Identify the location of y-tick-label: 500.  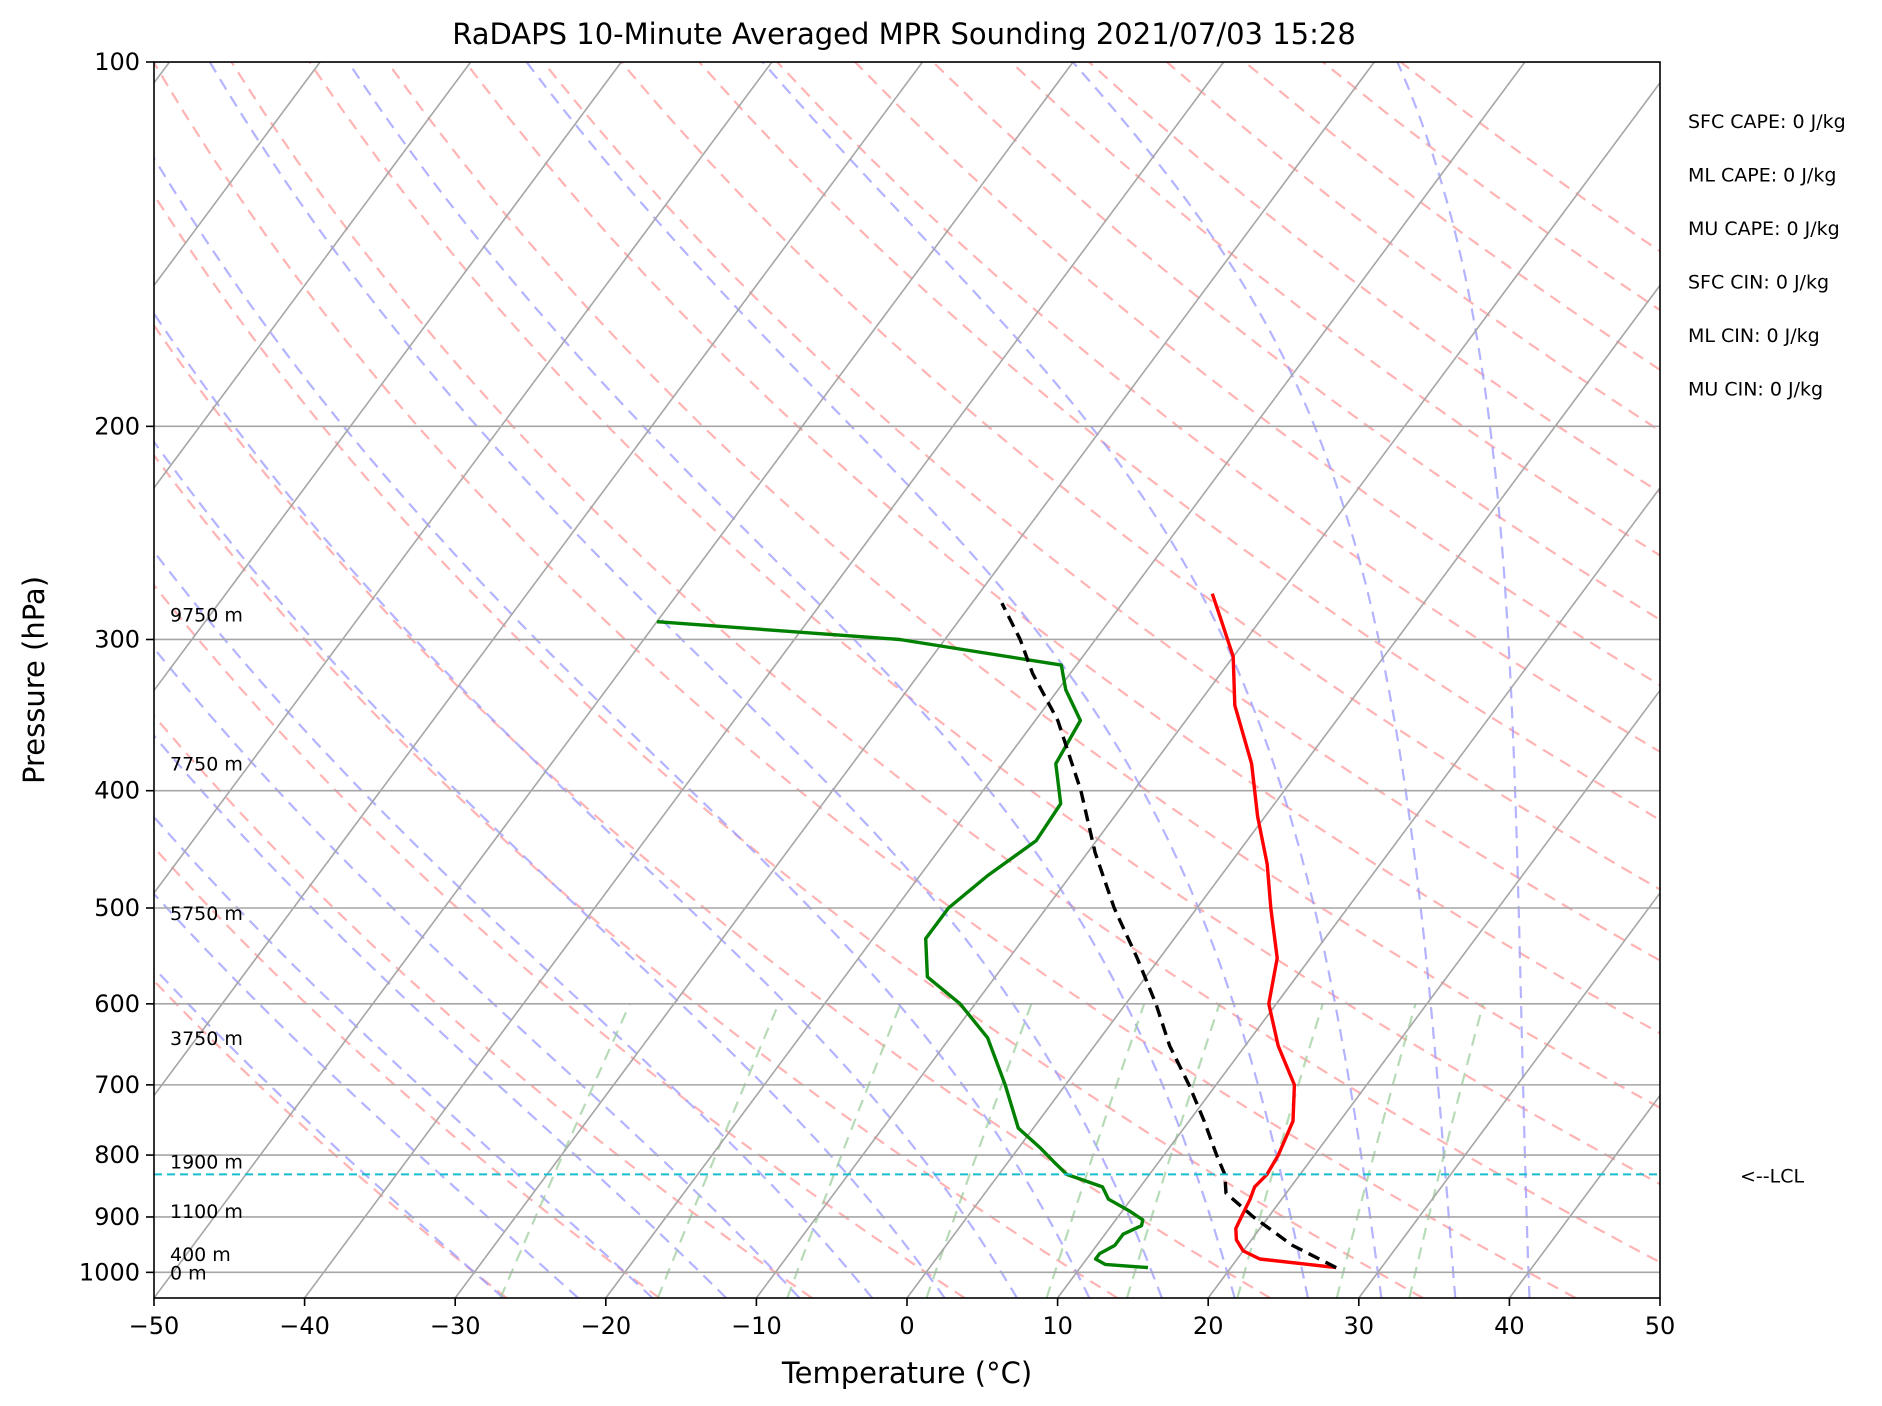
(117, 908).